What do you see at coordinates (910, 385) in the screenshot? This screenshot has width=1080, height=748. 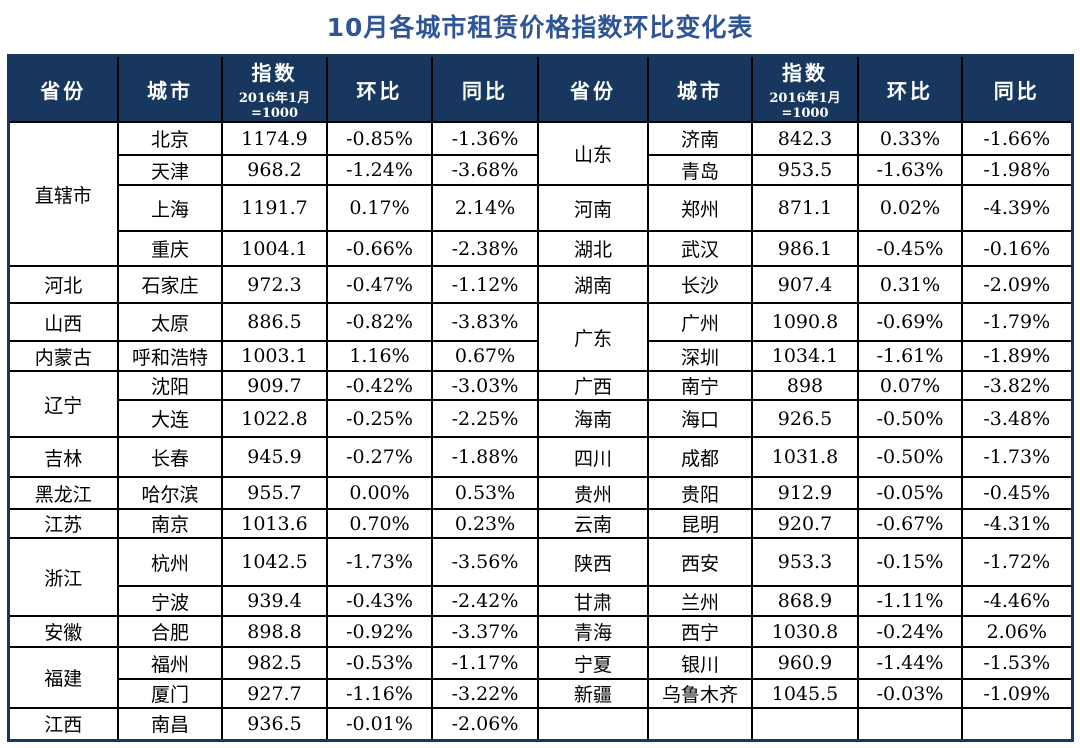 I see `right-mom-cell: 0.07%` at bounding box center [910, 385].